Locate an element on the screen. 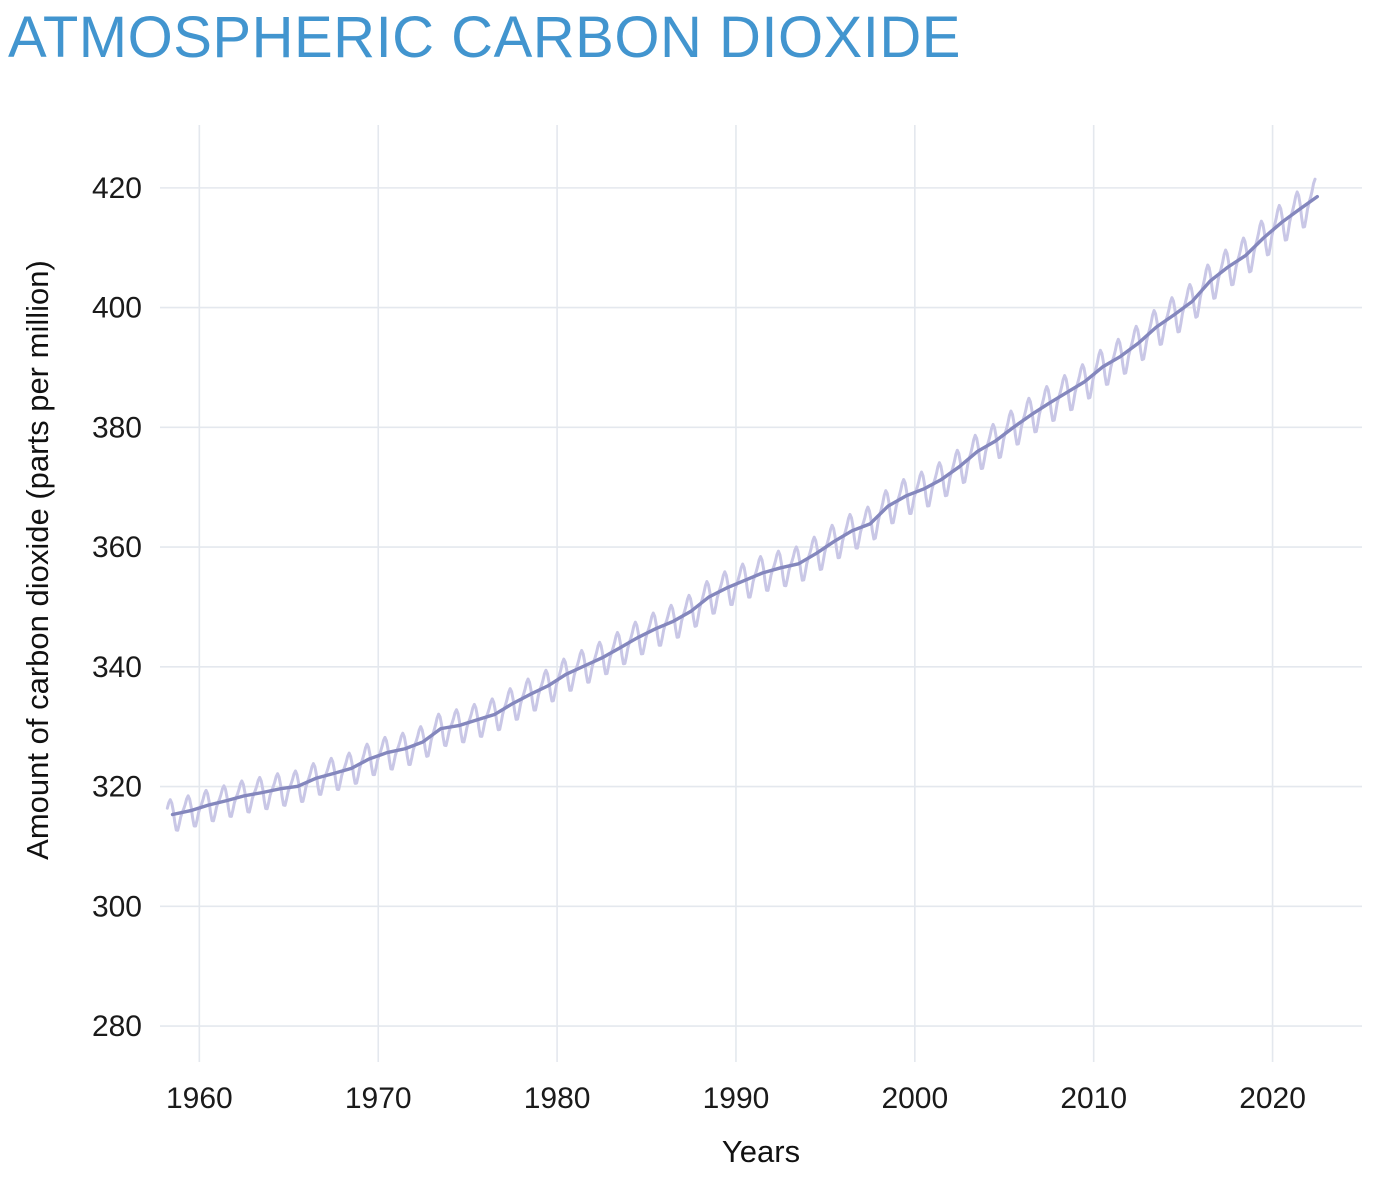 Image resolution: width=1400 pixels, height=1200 pixels. y-tick-label: 320 is located at coordinates (117, 787).